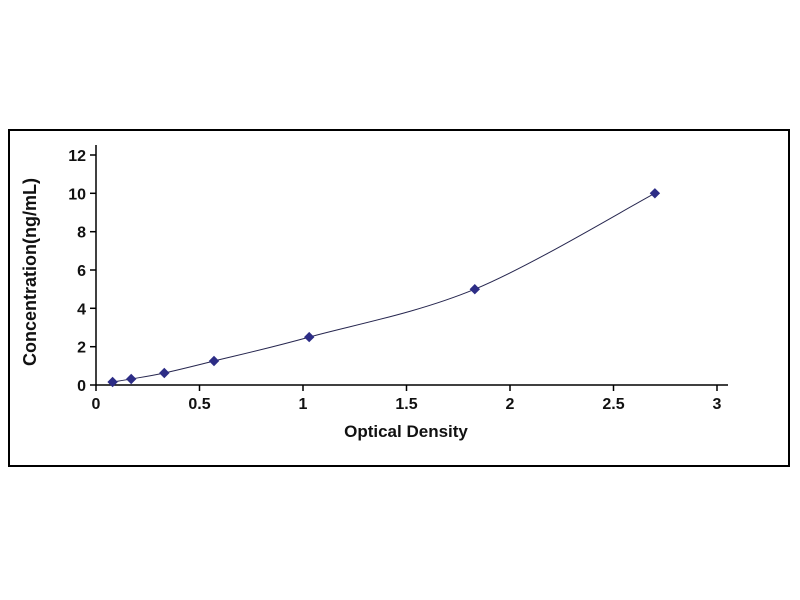  Describe the element at coordinates (81, 309) in the screenshot. I see `y-tick-label: 4` at that location.